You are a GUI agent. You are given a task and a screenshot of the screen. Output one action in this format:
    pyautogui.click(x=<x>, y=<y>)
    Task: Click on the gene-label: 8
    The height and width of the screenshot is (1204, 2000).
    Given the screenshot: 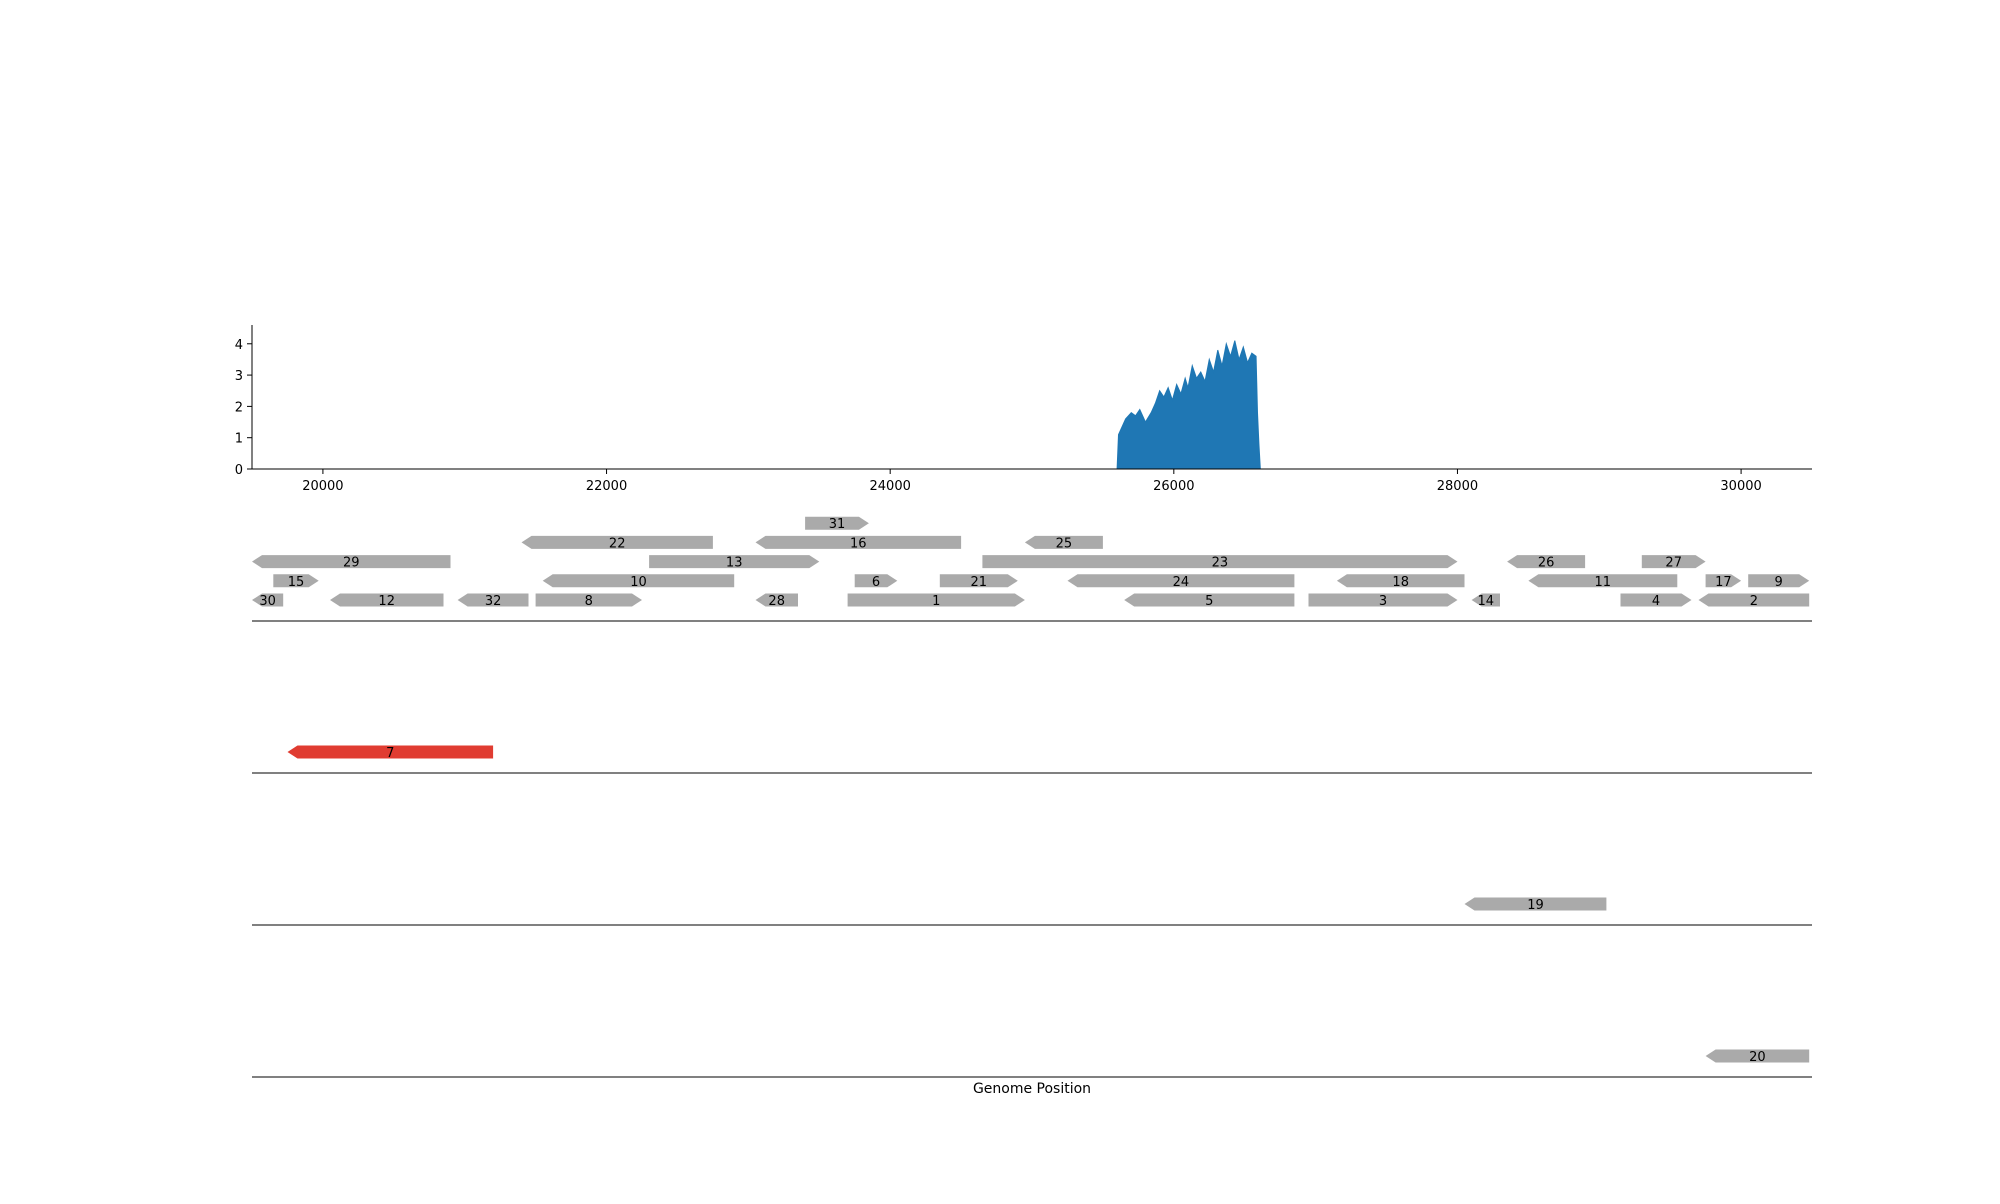 What is the action you would take?
    pyautogui.click(x=589, y=601)
    